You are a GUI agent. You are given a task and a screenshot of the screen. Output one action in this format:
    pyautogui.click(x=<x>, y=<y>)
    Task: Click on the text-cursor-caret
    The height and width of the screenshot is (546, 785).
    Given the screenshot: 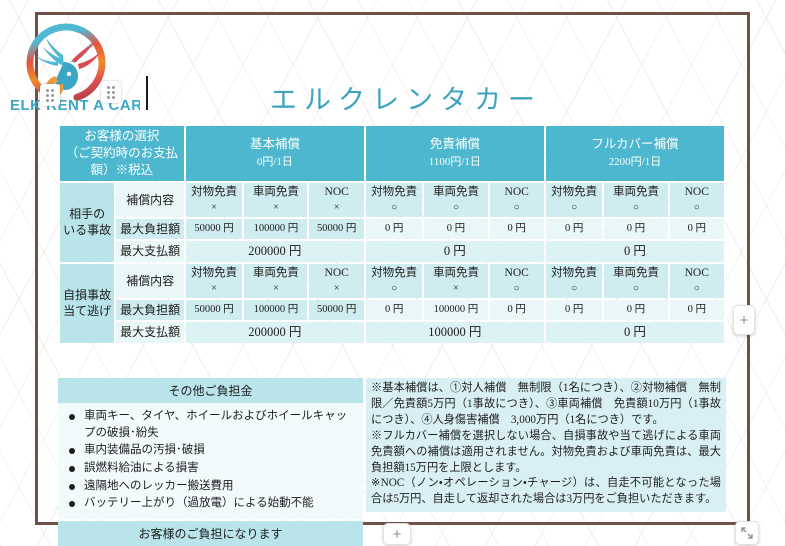 What is the action you would take?
    pyautogui.click(x=147, y=93)
    